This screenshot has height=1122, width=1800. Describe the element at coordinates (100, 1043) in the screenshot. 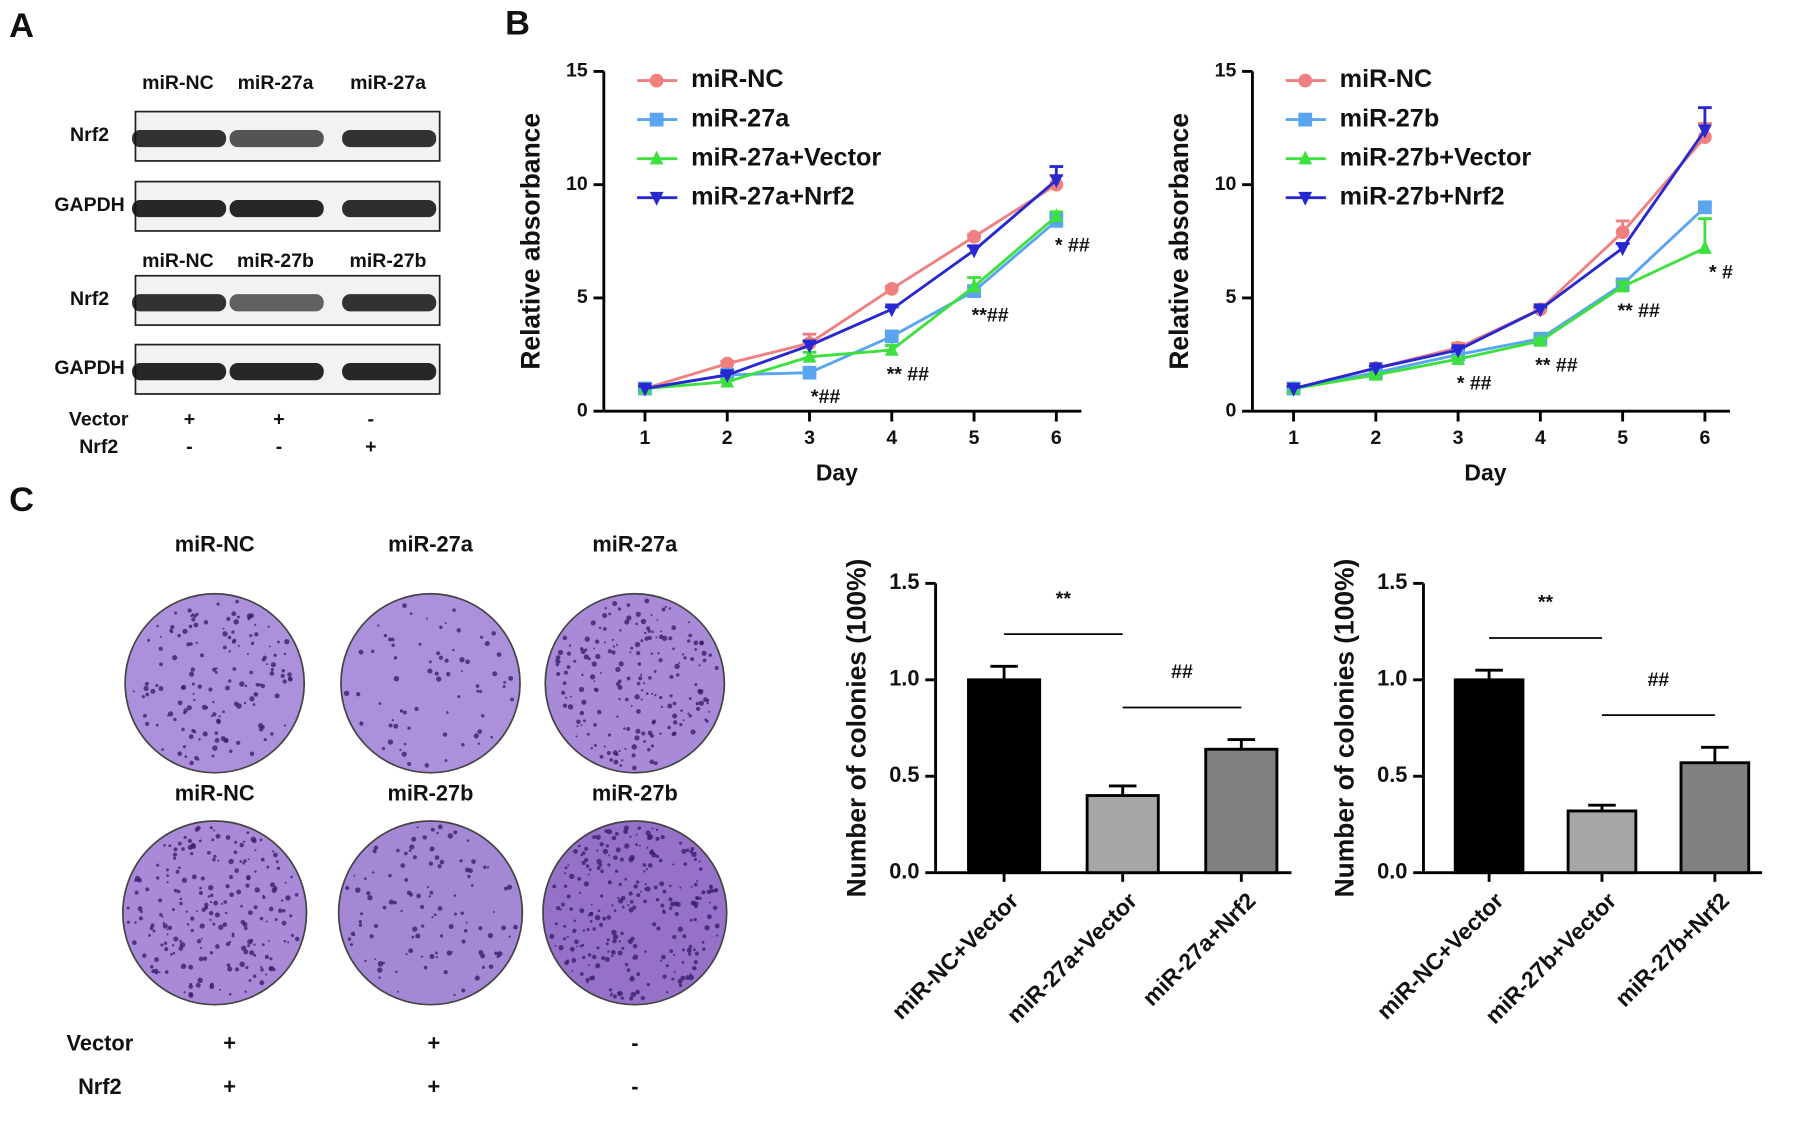

I see `condition-label: Vector` at that location.